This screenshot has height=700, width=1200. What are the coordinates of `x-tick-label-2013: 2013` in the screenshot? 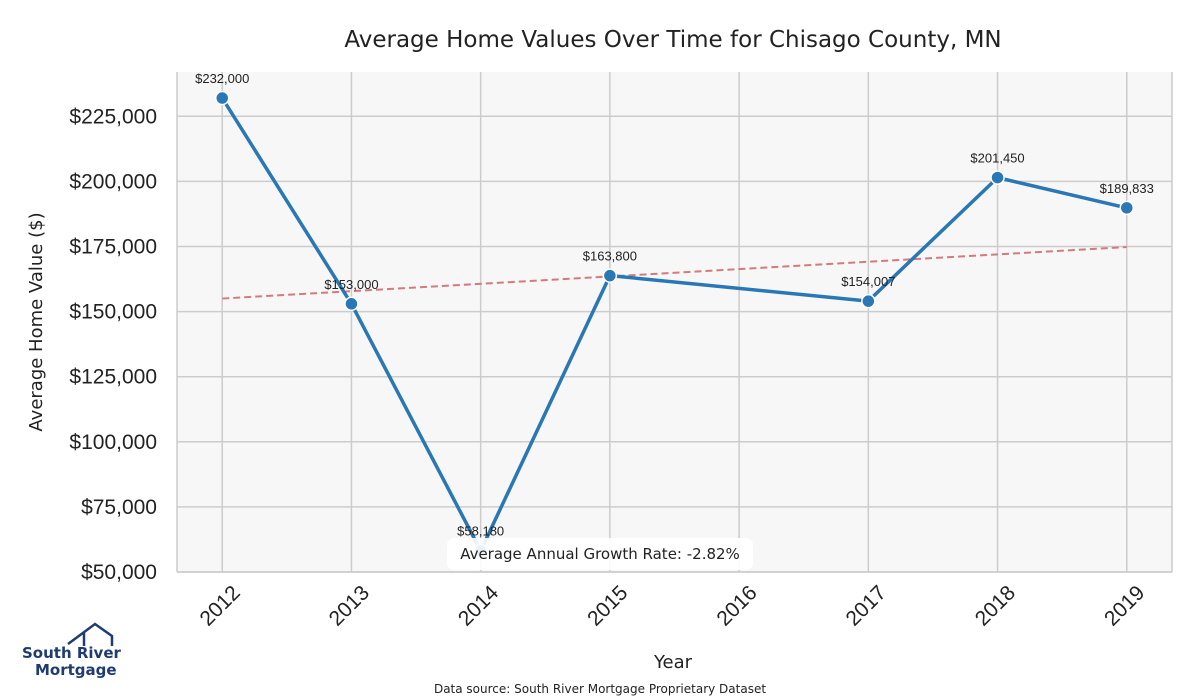 It's located at (349, 605).